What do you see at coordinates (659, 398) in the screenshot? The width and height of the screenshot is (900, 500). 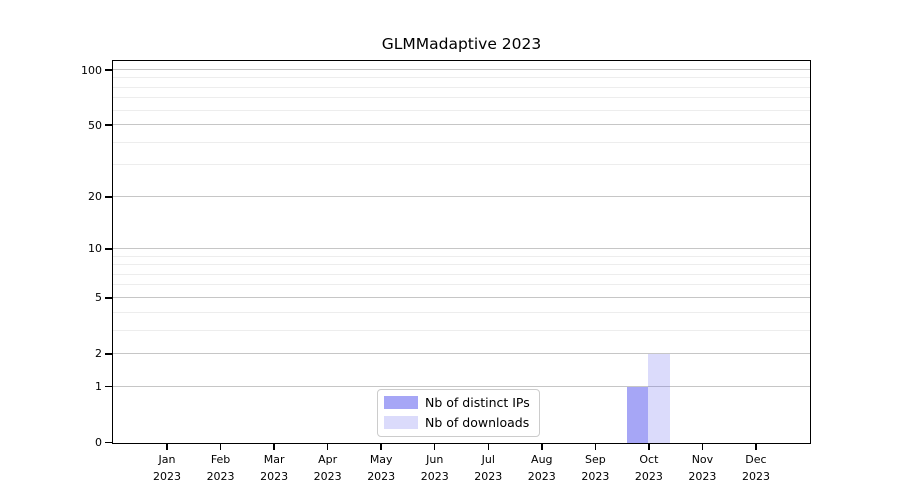 I see `bar-nb-of-downloads-oct` at bounding box center [659, 398].